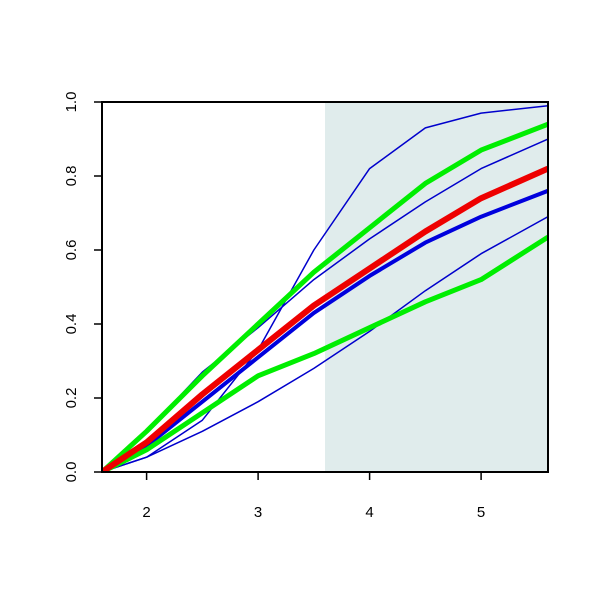 The width and height of the screenshot is (600, 600). Describe the element at coordinates (71, 250) in the screenshot. I see `y-tick-label: 0.6` at that location.